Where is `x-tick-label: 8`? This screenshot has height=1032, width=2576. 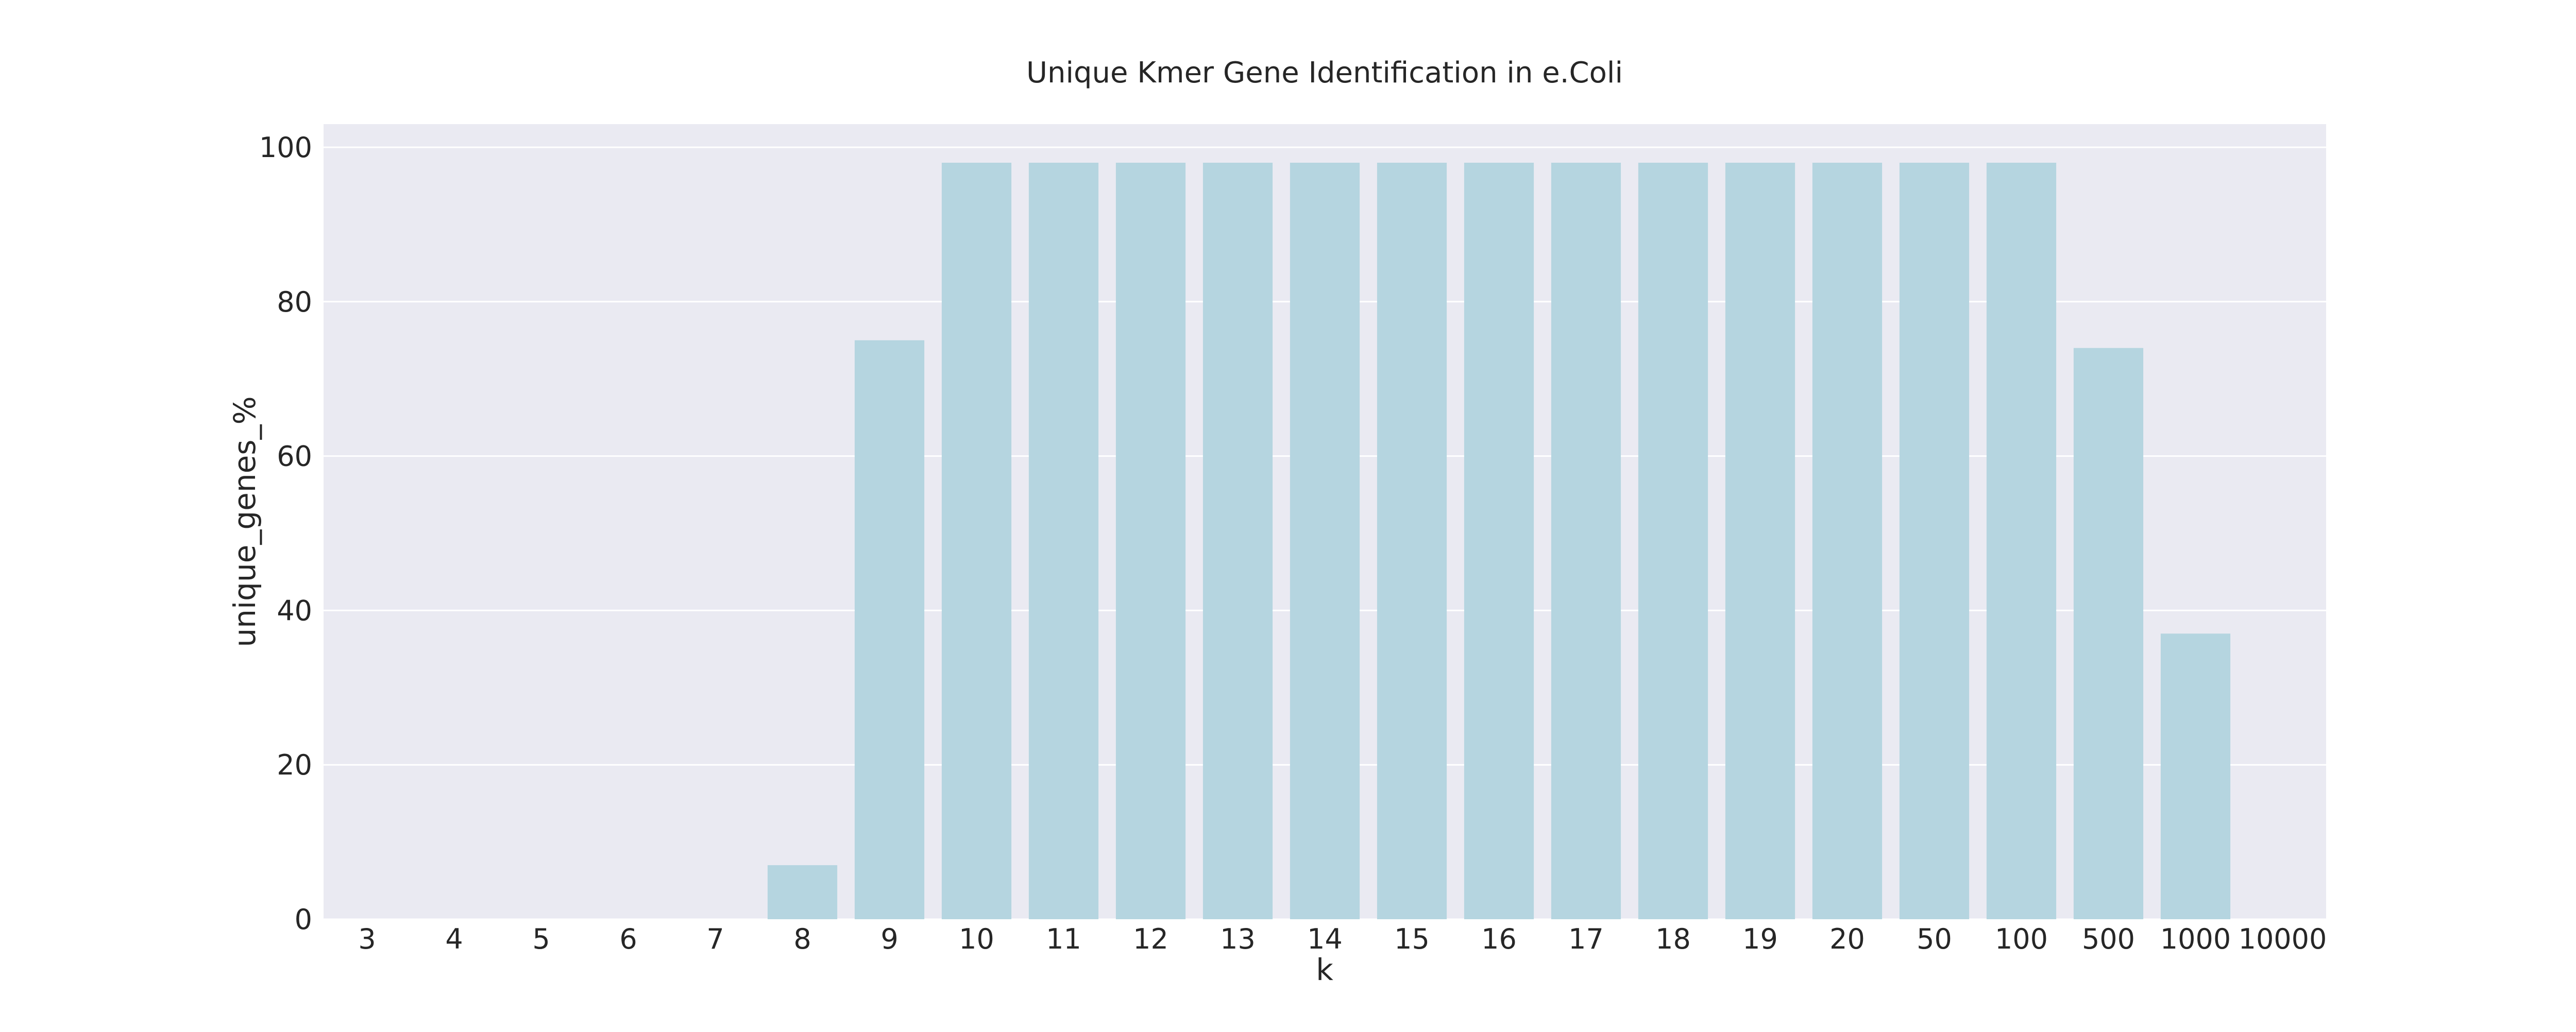
x-tick-label: 8 is located at coordinates (802, 939).